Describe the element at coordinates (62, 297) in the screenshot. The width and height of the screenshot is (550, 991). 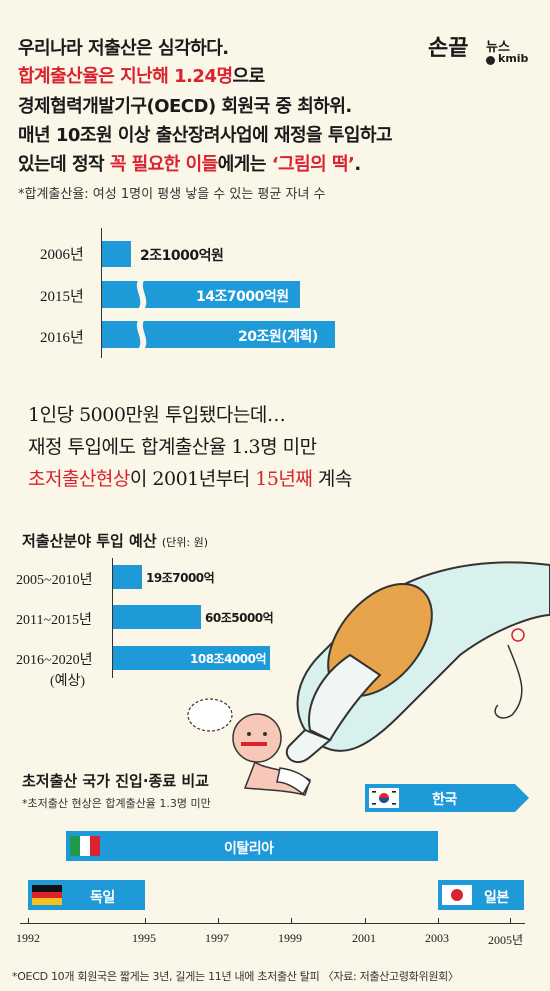
I see `chart1-category-1: 2015년` at that location.